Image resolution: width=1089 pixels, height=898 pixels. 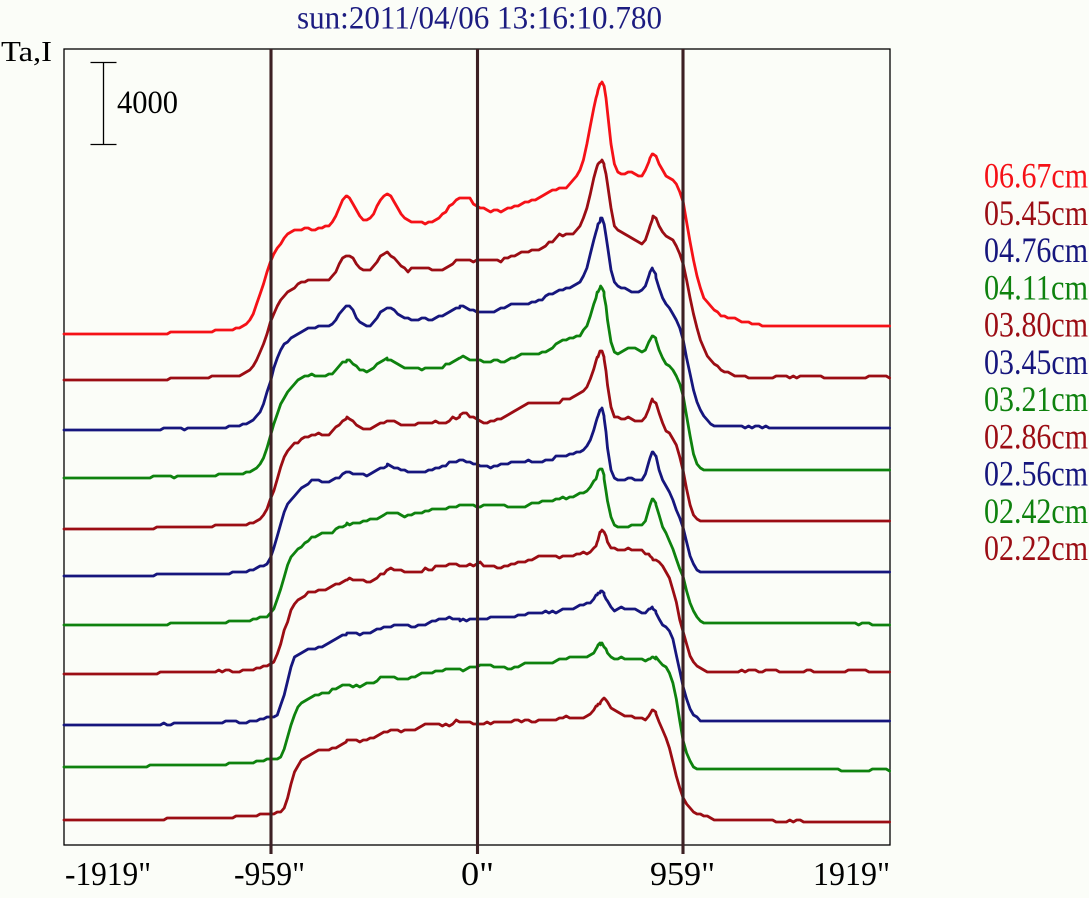 What do you see at coordinates (1036, 436) in the screenshot?
I see `svg-text: 02.86cm` at bounding box center [1036, 436].